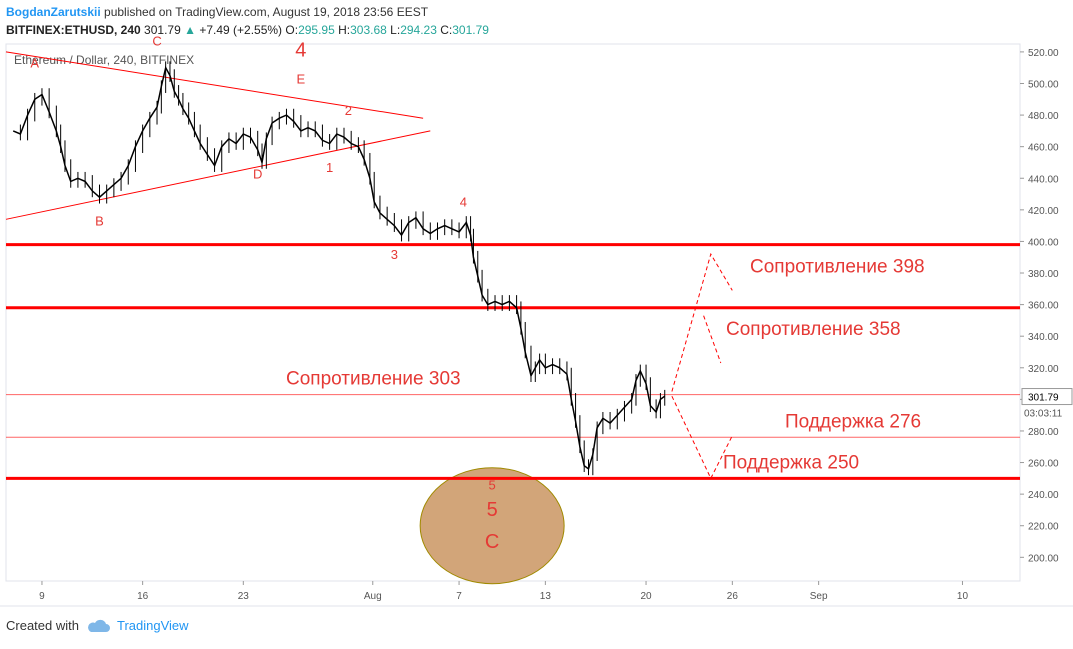 The width and height of the screenshot is (1073, 649). I want to click on target-circle, so click(492, 526).